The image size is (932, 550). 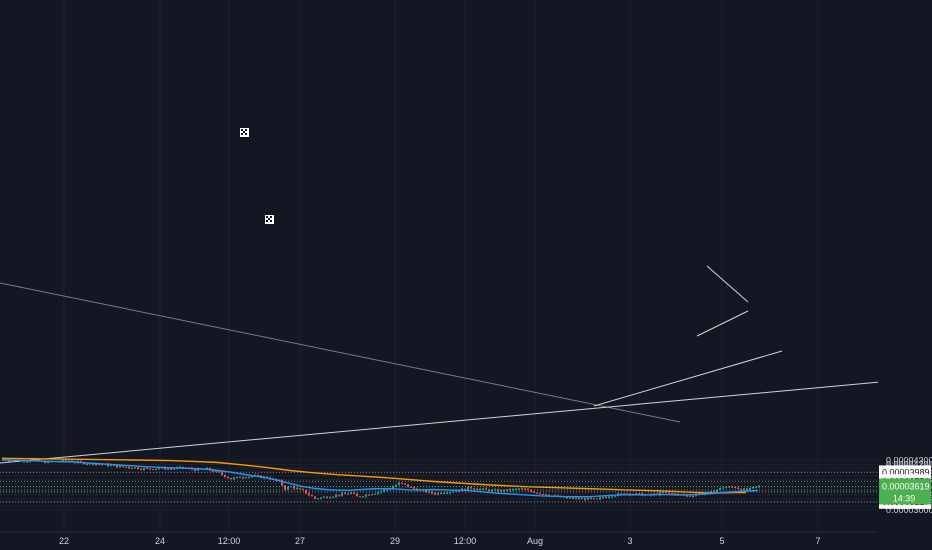 I want to click on price-axis-background, so click(x=905, y=266).